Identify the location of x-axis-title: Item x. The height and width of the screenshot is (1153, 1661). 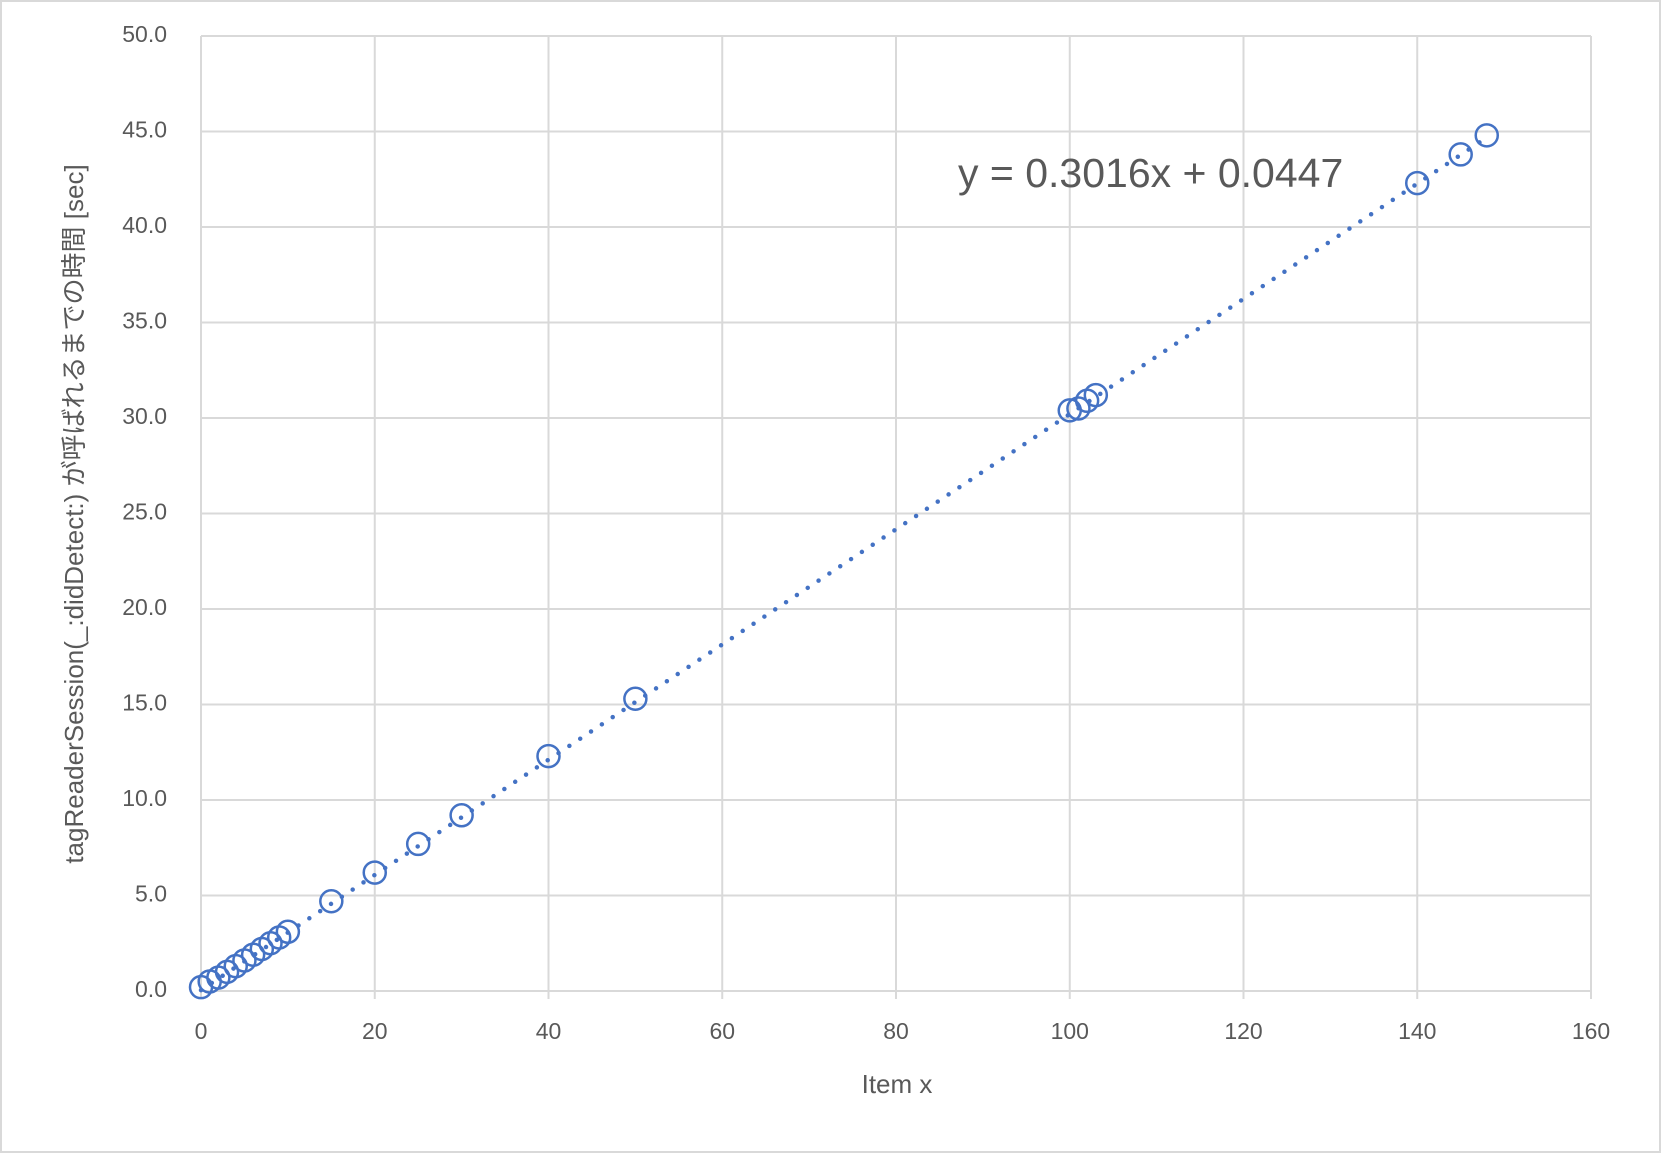
(897, 1084).